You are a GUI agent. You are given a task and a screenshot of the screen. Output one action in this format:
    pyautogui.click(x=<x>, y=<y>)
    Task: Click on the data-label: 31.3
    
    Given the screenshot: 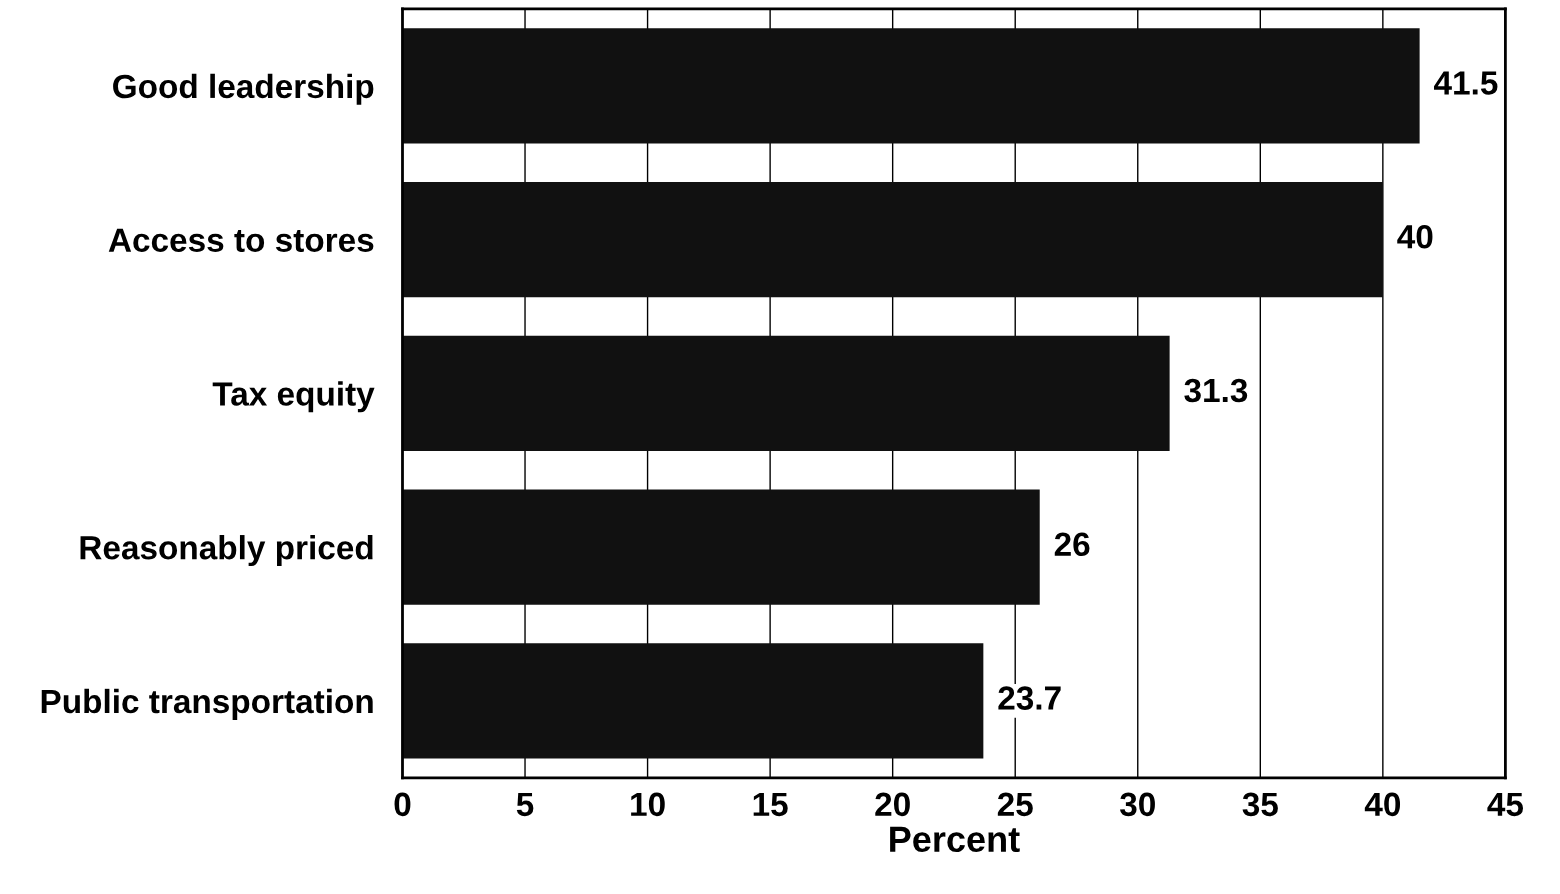 What is the action you would take?
    pyautogui.click(x=1216, y=390)
    